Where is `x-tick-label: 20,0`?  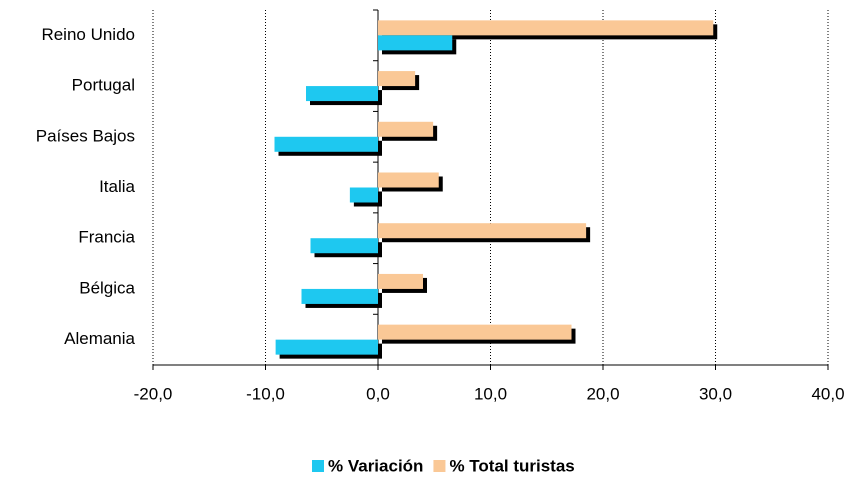 x-tick-label: 20,0 is located at coordinates (602, 393).